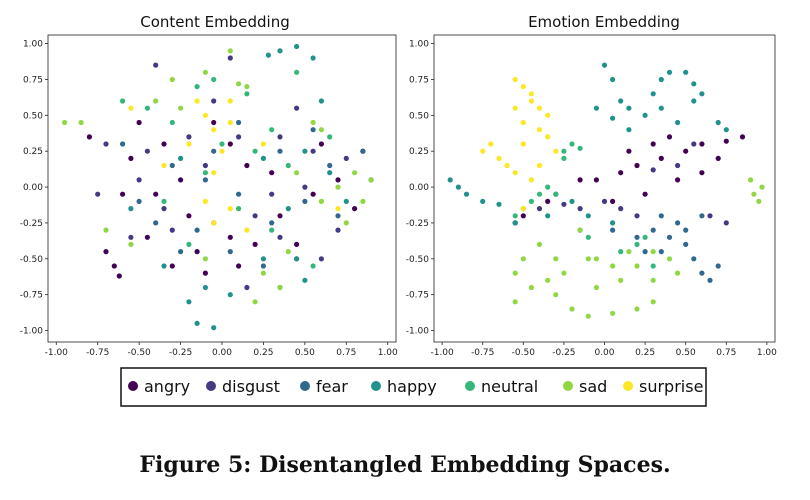 The height and width of the screenshot is (500, 810). What do you see at coordinates (263, 353) in the screenshot?
I see `x-tick-label: 0.25` at bounding box center [263, 353].